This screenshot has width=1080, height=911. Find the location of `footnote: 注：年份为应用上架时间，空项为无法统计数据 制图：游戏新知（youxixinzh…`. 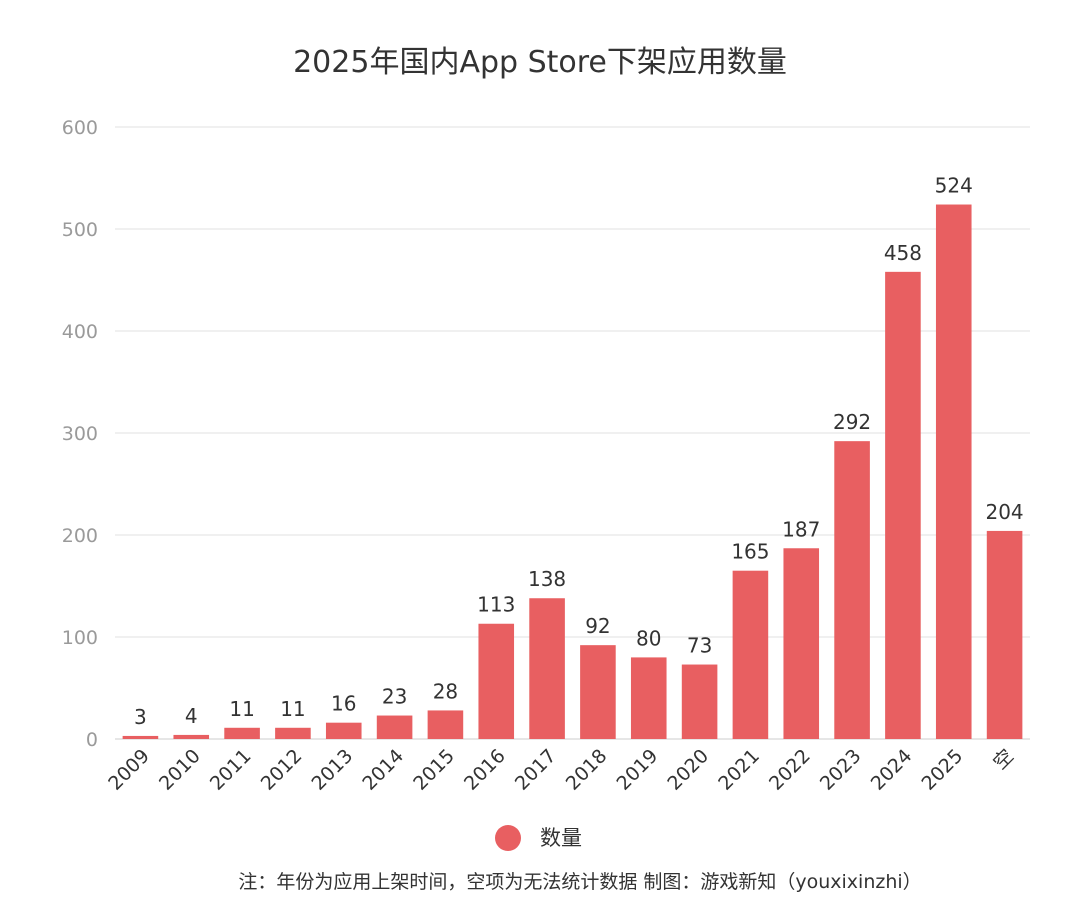

footnote: 注：年份为应用上架时间，空项为无法统计数据 制图：游戏新知（youxixinzh… is located at coordinates (579, 882).